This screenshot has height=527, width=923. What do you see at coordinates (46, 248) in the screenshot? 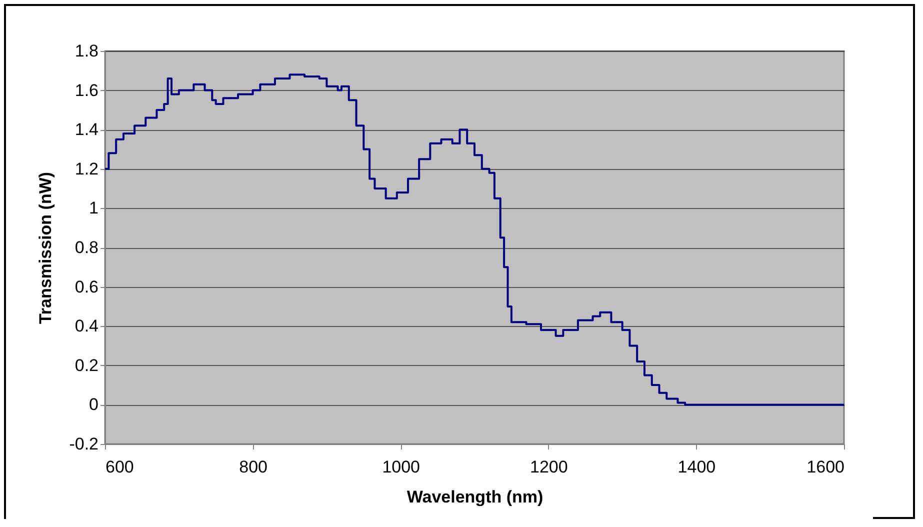
I see `y-axis-title: Transmission (nW)` at bounding box center [46, 248].